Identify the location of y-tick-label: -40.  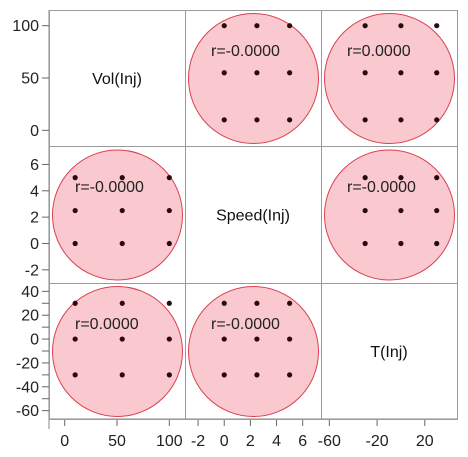
(27, 387).